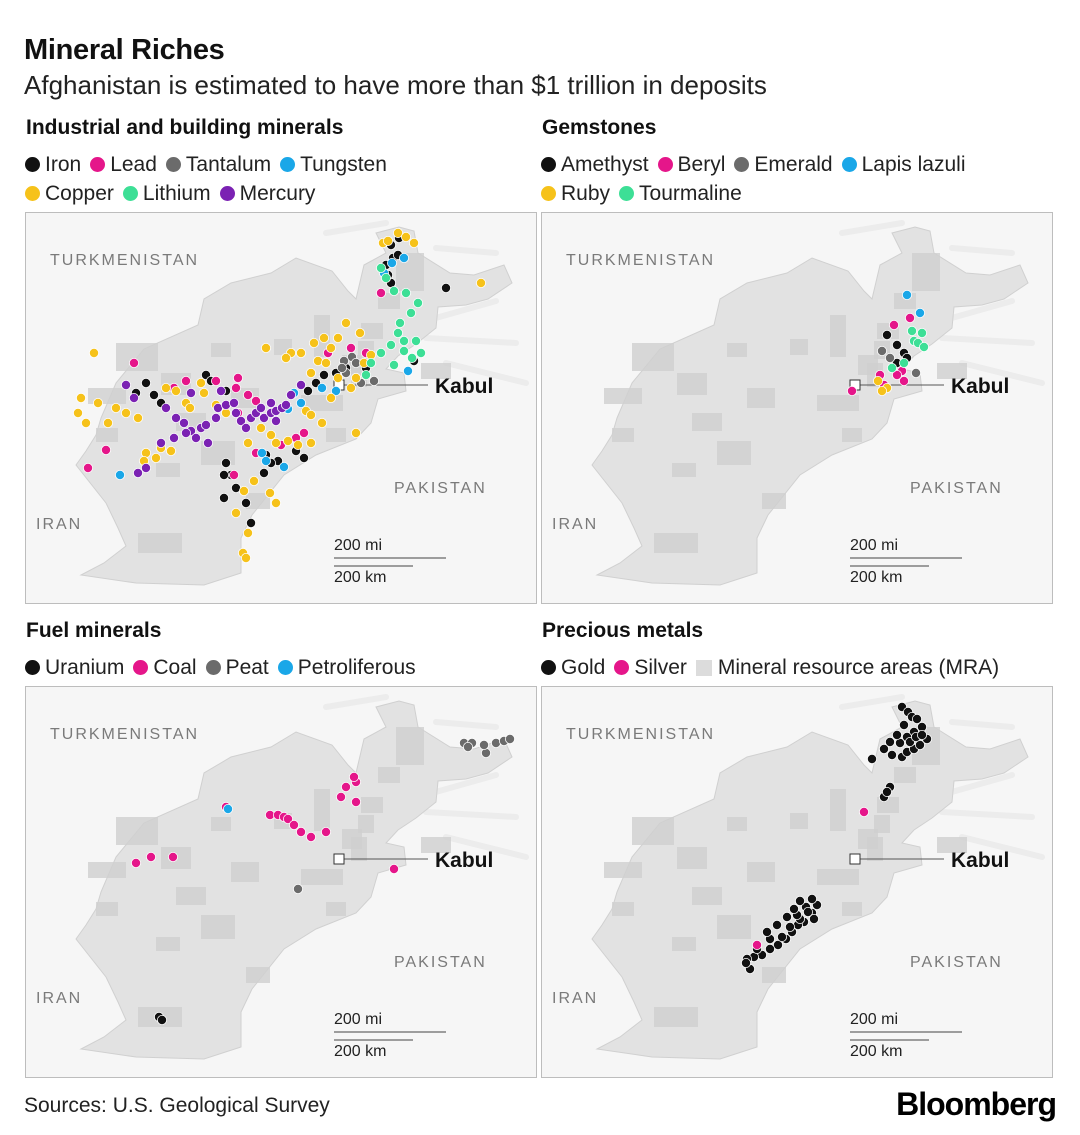 This screenshot has width=1080, height=1135. I want to click on label-turkmenistan: TURKMENISTAN, so click(640, 734).